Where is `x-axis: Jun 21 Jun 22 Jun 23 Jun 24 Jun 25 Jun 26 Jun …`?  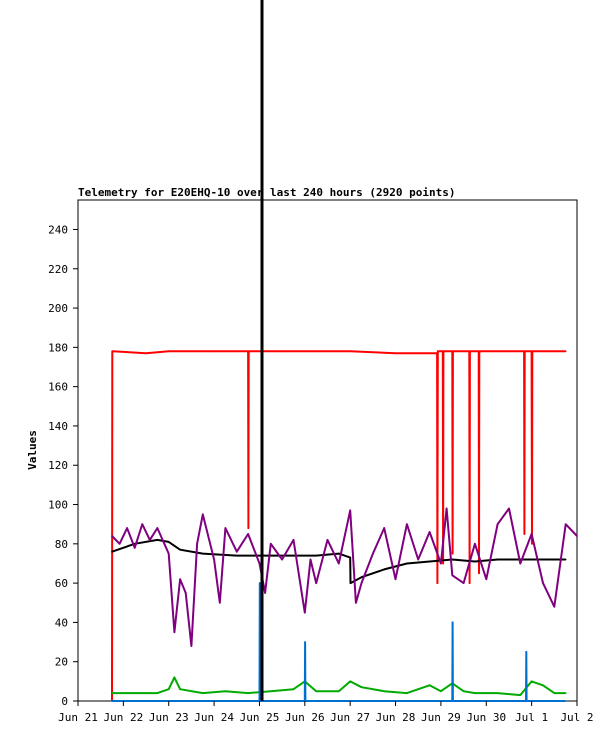 x-axis: Jun 21 Jun 22 Jun 23 Jun 24 Jun 25 Jun 26 Jun … is located at coordinates (326, 712).